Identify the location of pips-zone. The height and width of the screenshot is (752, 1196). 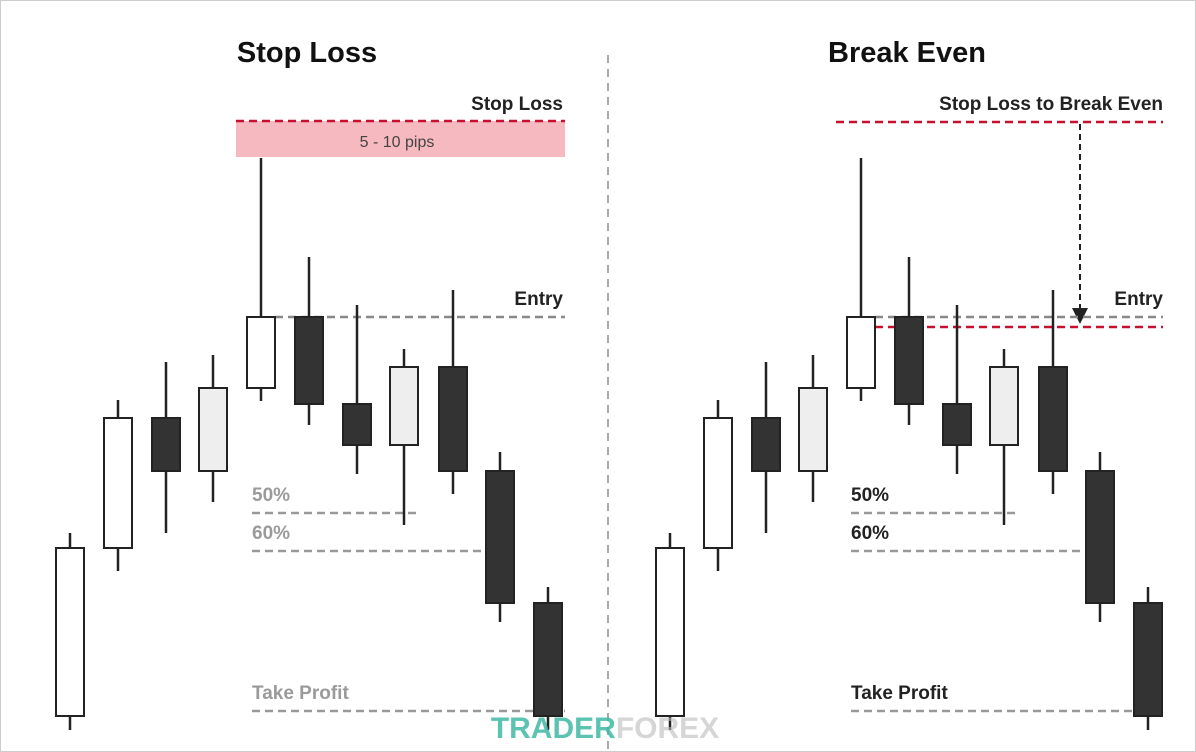
(400, 139).